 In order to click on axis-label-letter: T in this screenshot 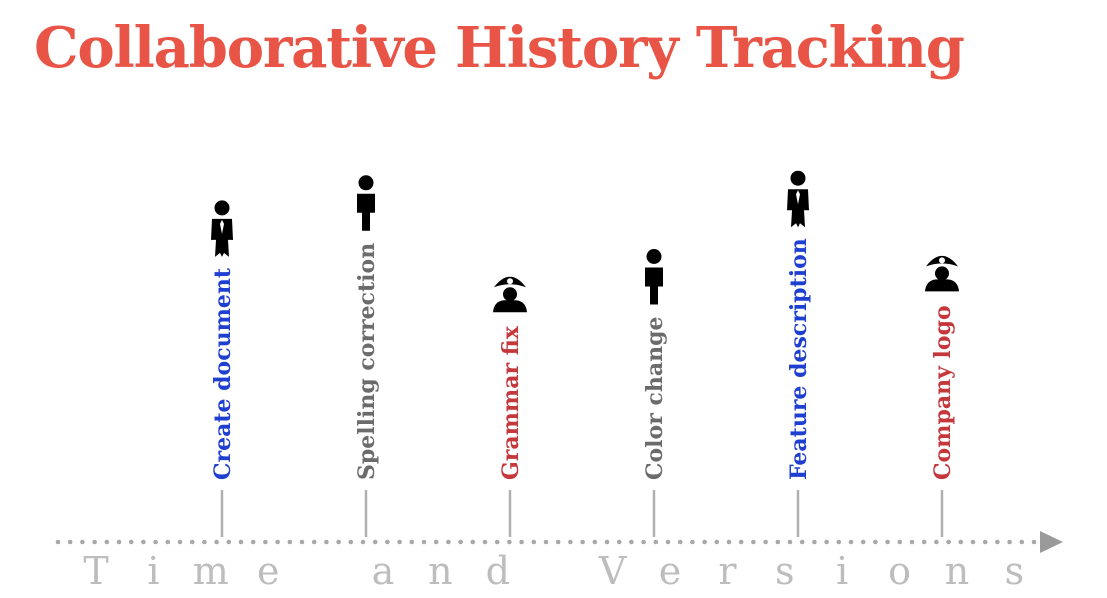, I will do `click(95, 571)`.